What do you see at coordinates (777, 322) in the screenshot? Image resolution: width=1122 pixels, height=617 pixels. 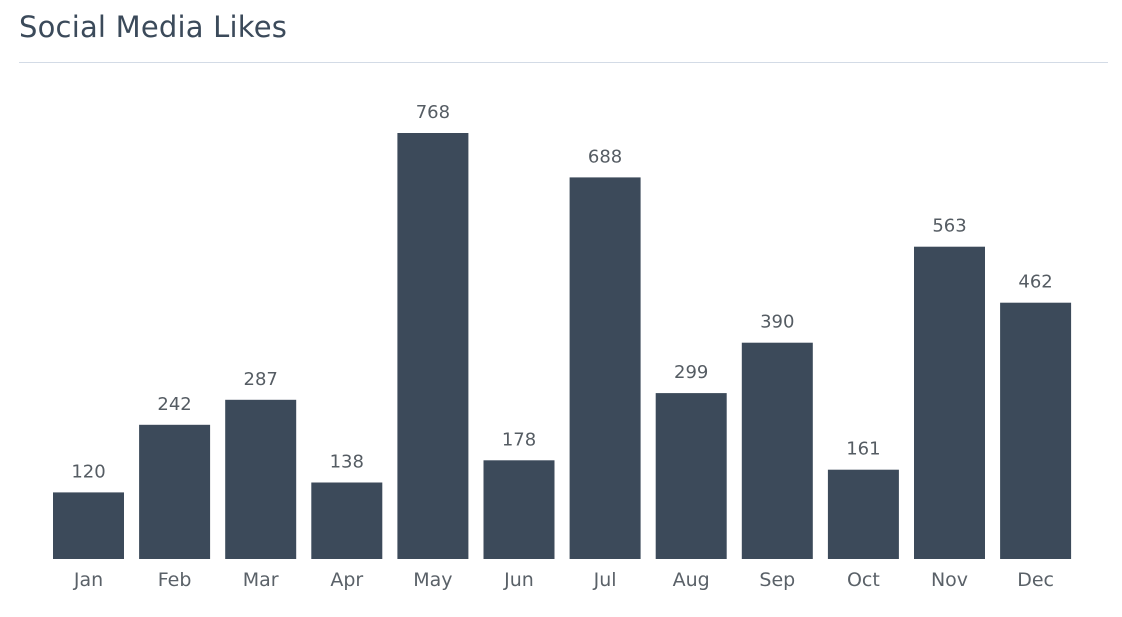 I see `value-label-sep: 390` at bounding box center [777, 322].